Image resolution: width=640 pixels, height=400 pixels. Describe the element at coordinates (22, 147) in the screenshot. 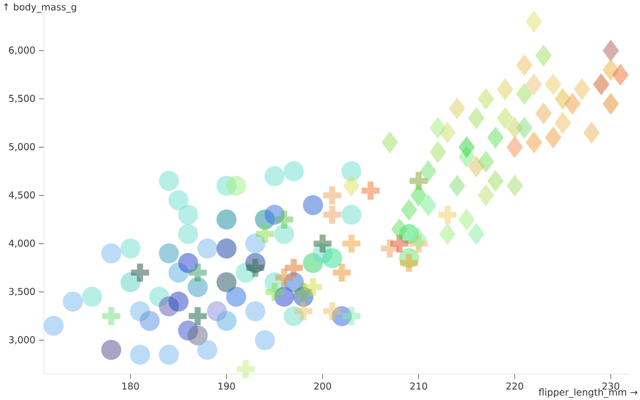

I see `y-tick-label: 5,000` at that location.